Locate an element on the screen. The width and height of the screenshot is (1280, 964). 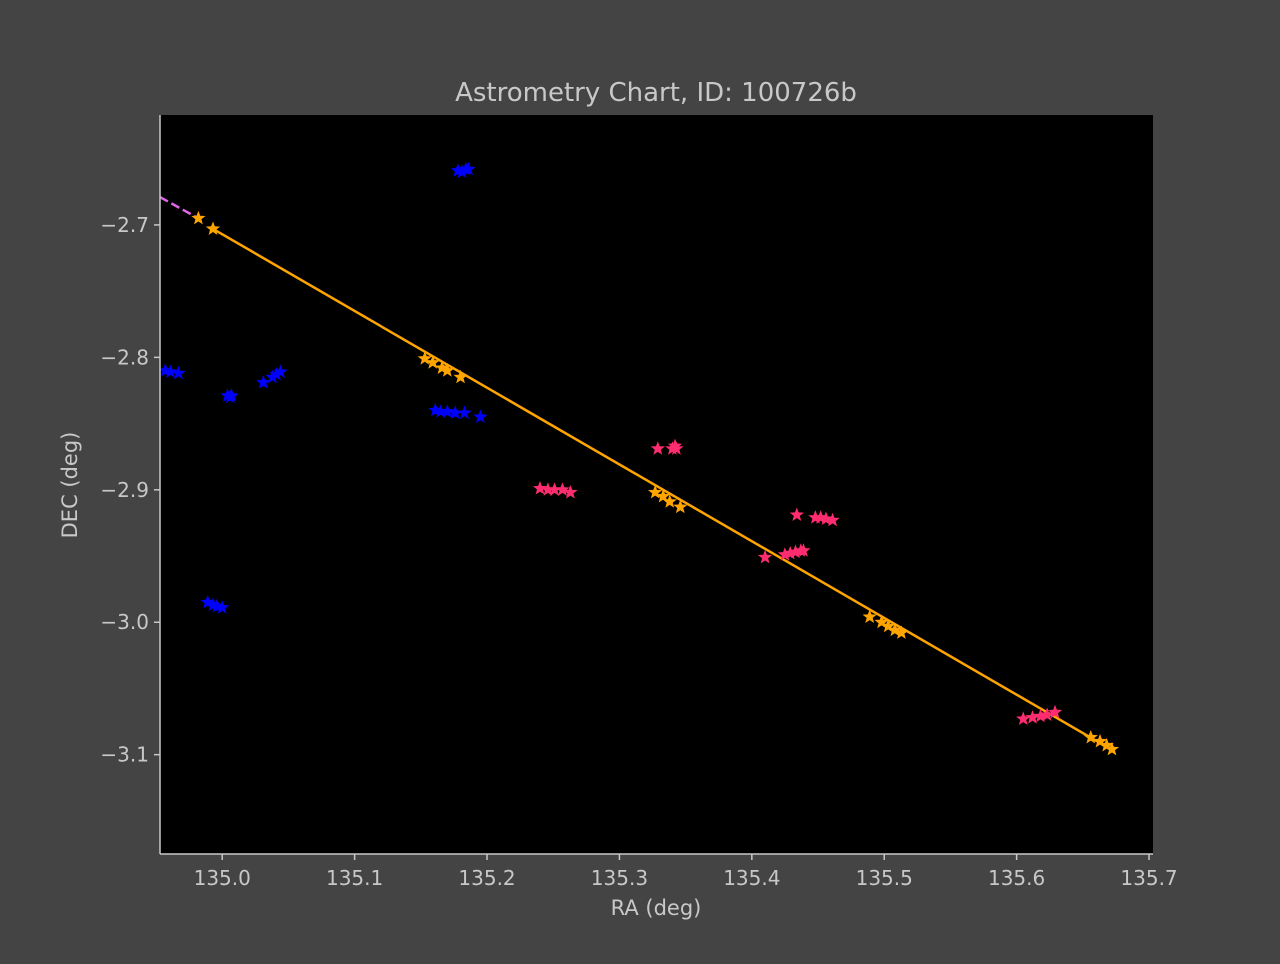
chart-title: Astrometry Chart, ID: 100726b is located at coordinates (656, 93).